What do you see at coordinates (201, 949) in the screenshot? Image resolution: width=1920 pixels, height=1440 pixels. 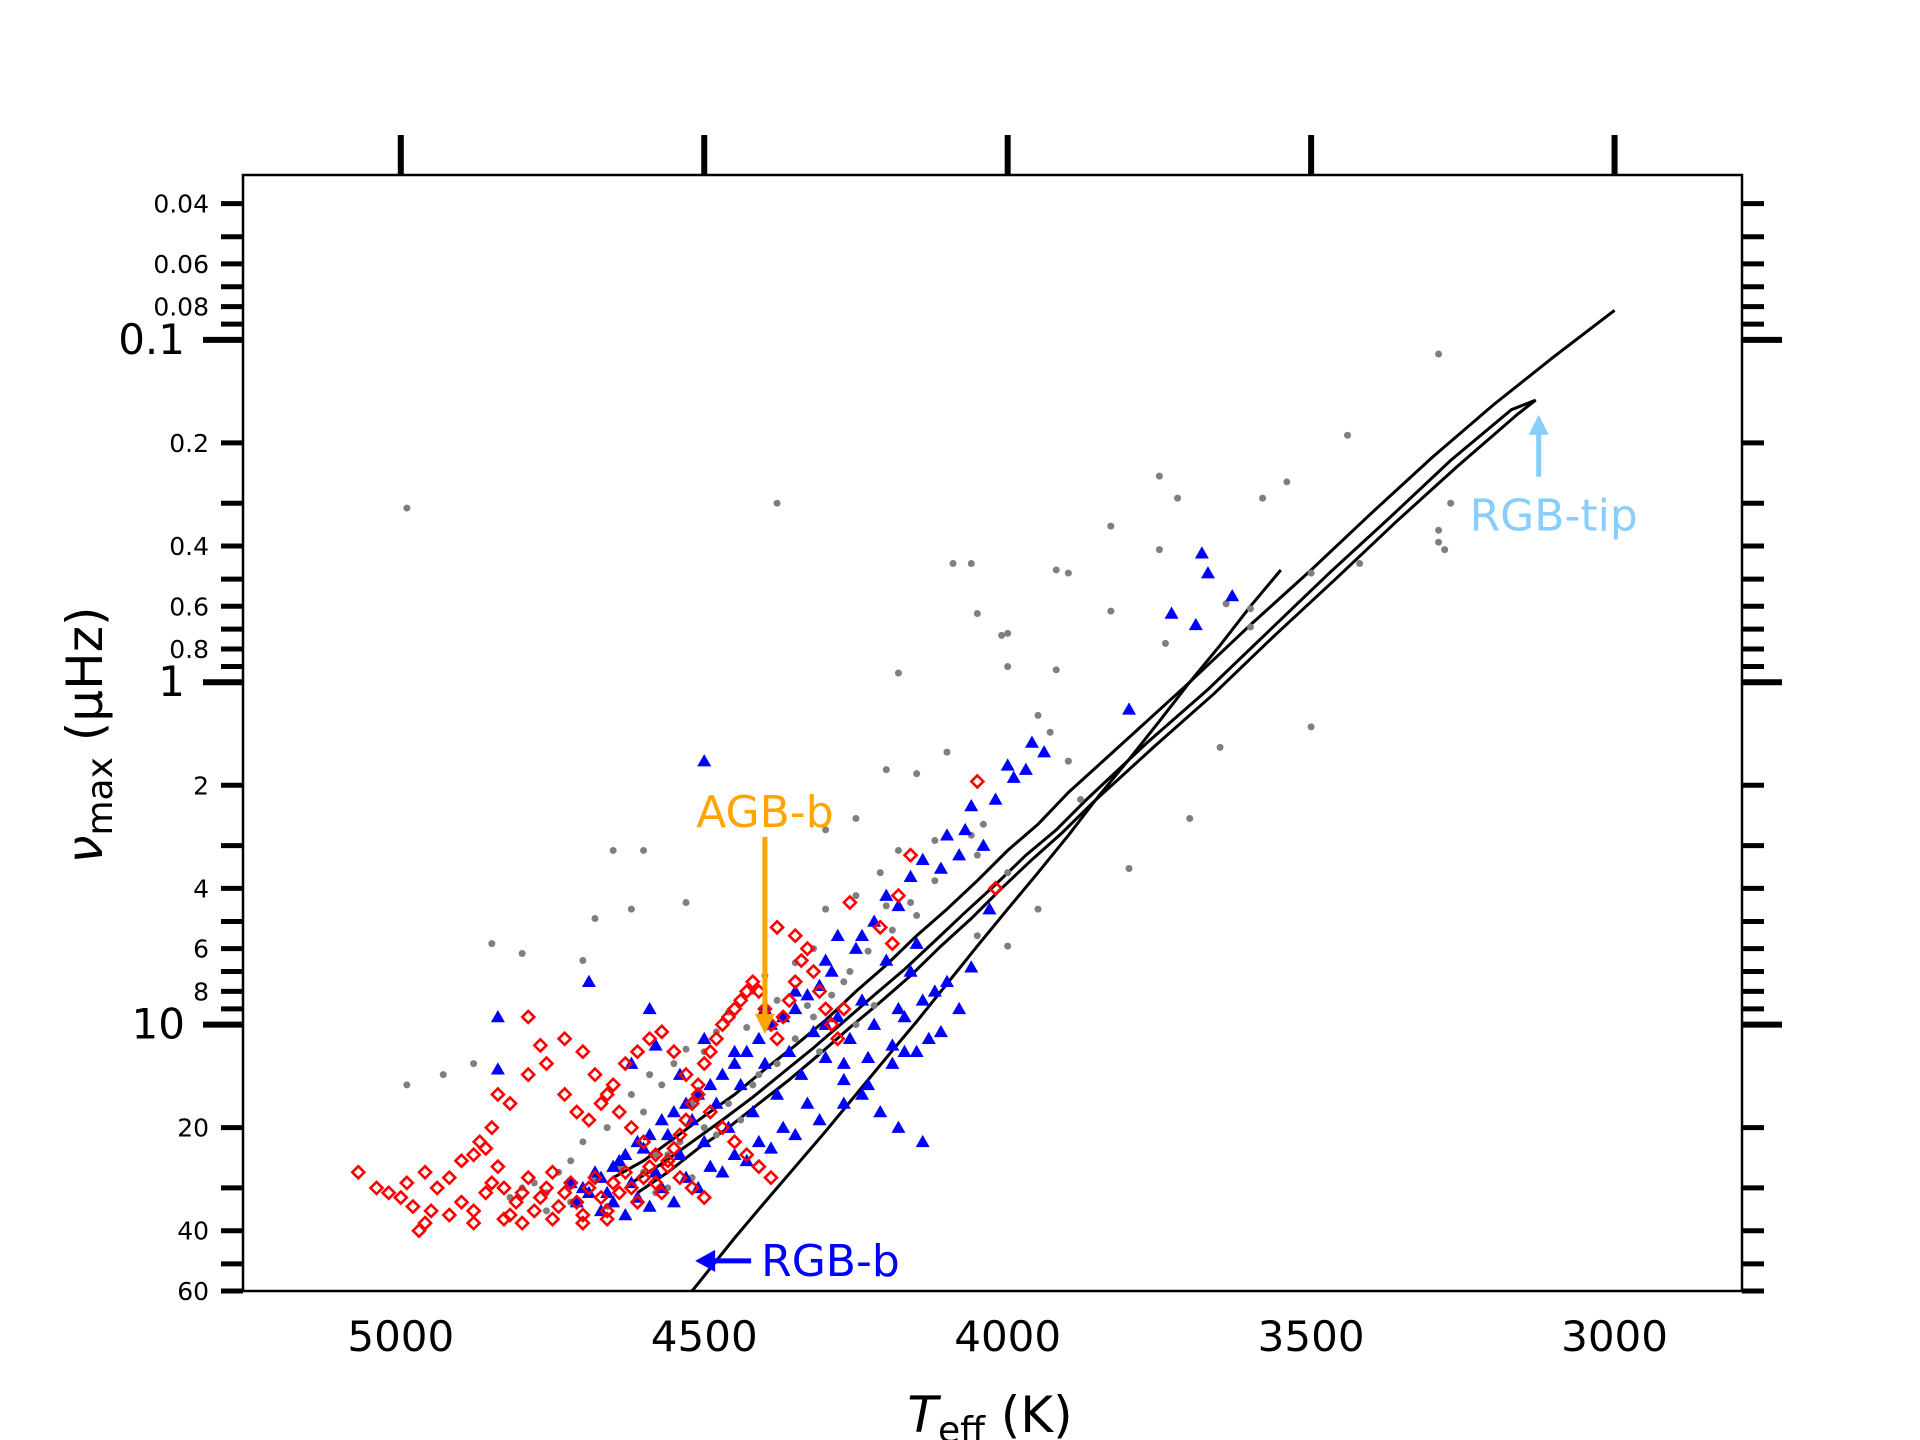 I see `y-minor-label: 6` at bounding box center [201, 949].